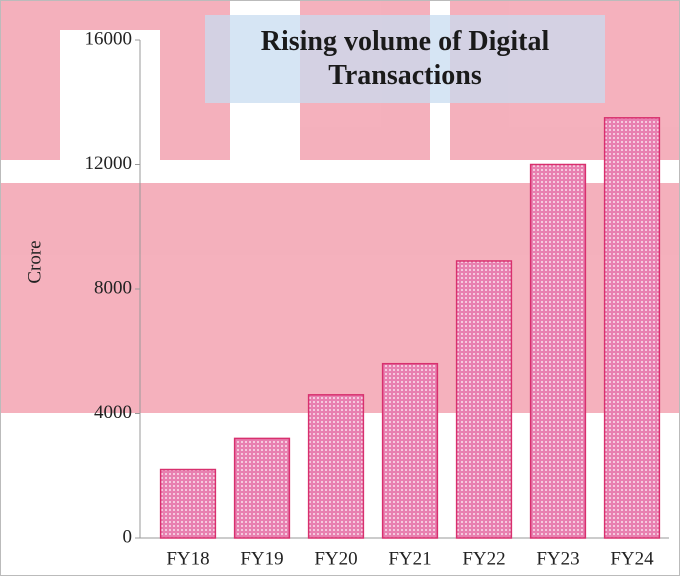 The image size is (680, 576). Describe the element at coordinates (405, 59) in the screenshot. I see `chart-title: Rising volume of Digital Transactions` at that location.